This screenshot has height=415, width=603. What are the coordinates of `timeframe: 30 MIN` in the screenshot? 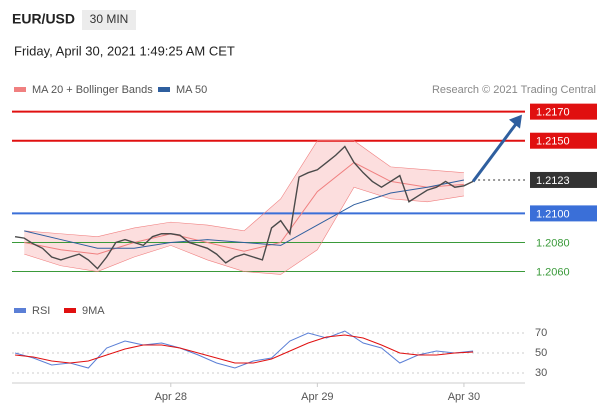 It's located at (109, 19).